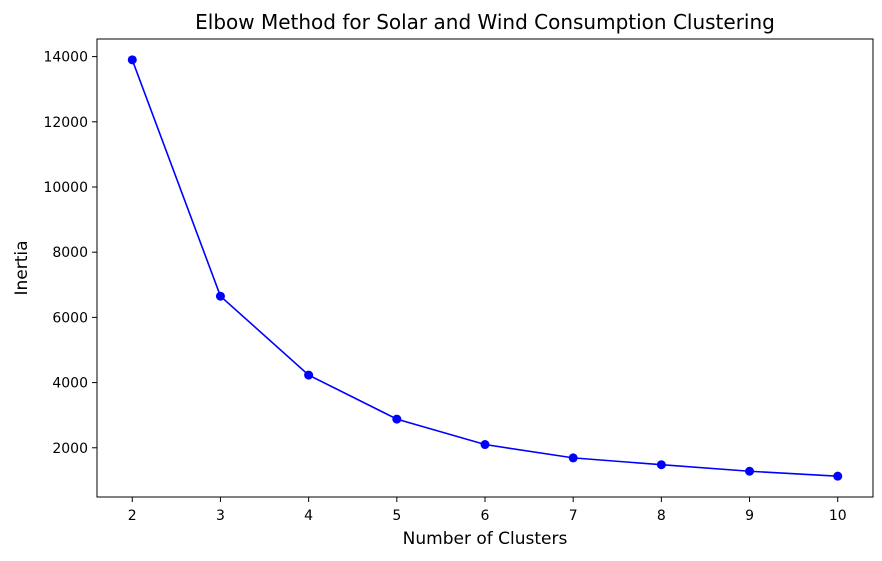  I want to click on x-tick-label: 9, so click(749, 516).